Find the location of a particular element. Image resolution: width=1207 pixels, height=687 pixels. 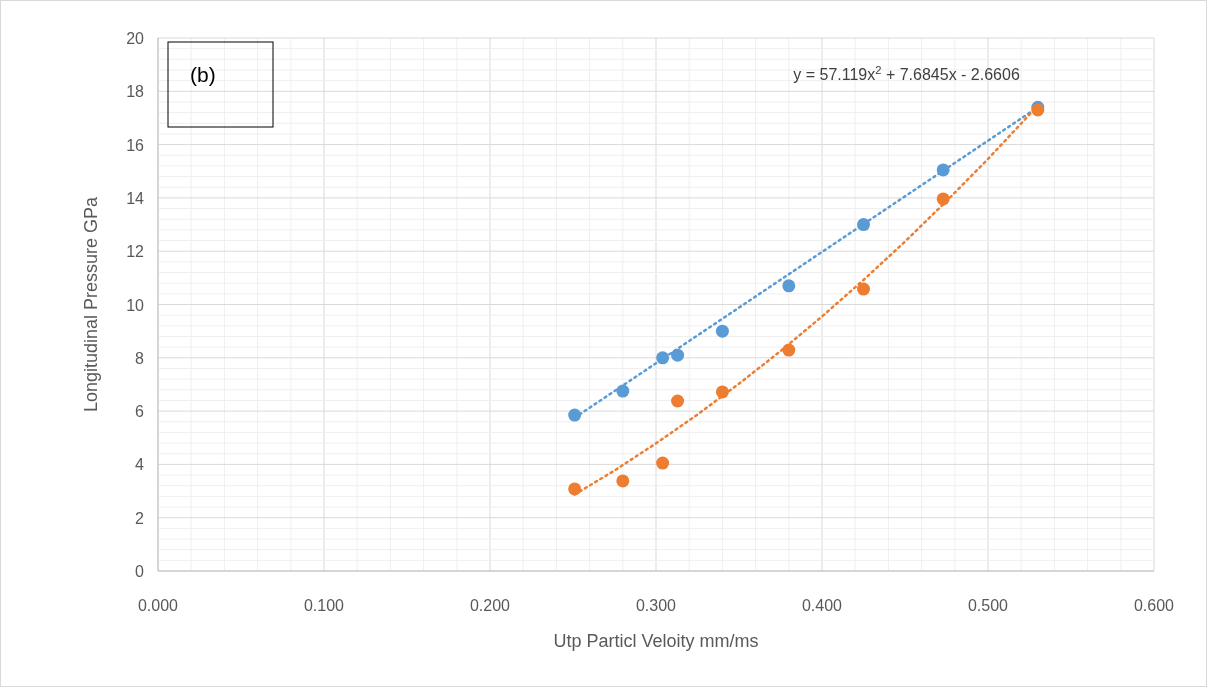

x-tick-label: 0.400 is located at coordinates (822, 605).